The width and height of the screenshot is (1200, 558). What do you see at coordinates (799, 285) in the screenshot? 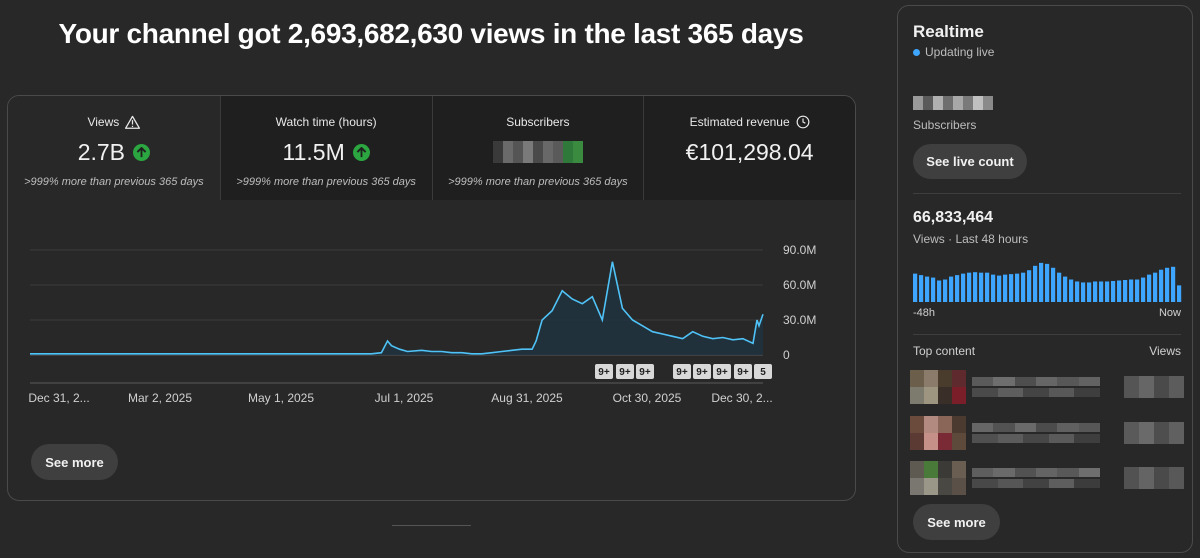
I see `y-tick-label: 60.0M` at bounding box center [799, 285].